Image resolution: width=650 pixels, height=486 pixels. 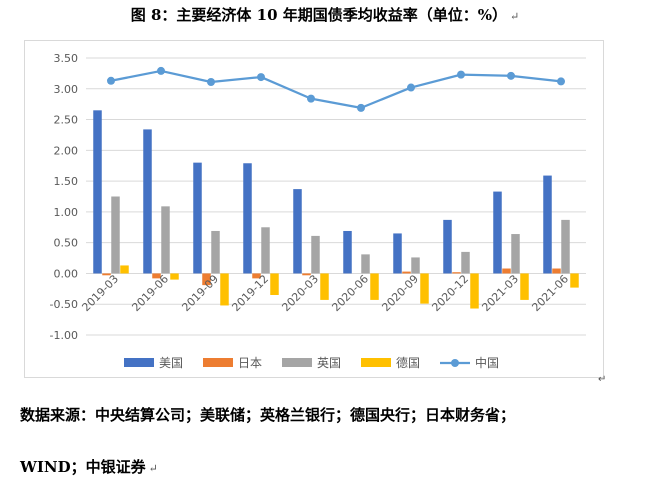 What do you see at coordinates (315, 254) in the screenshot?
I see `bar-英国-2020-03` at bounding box center [315, 254].